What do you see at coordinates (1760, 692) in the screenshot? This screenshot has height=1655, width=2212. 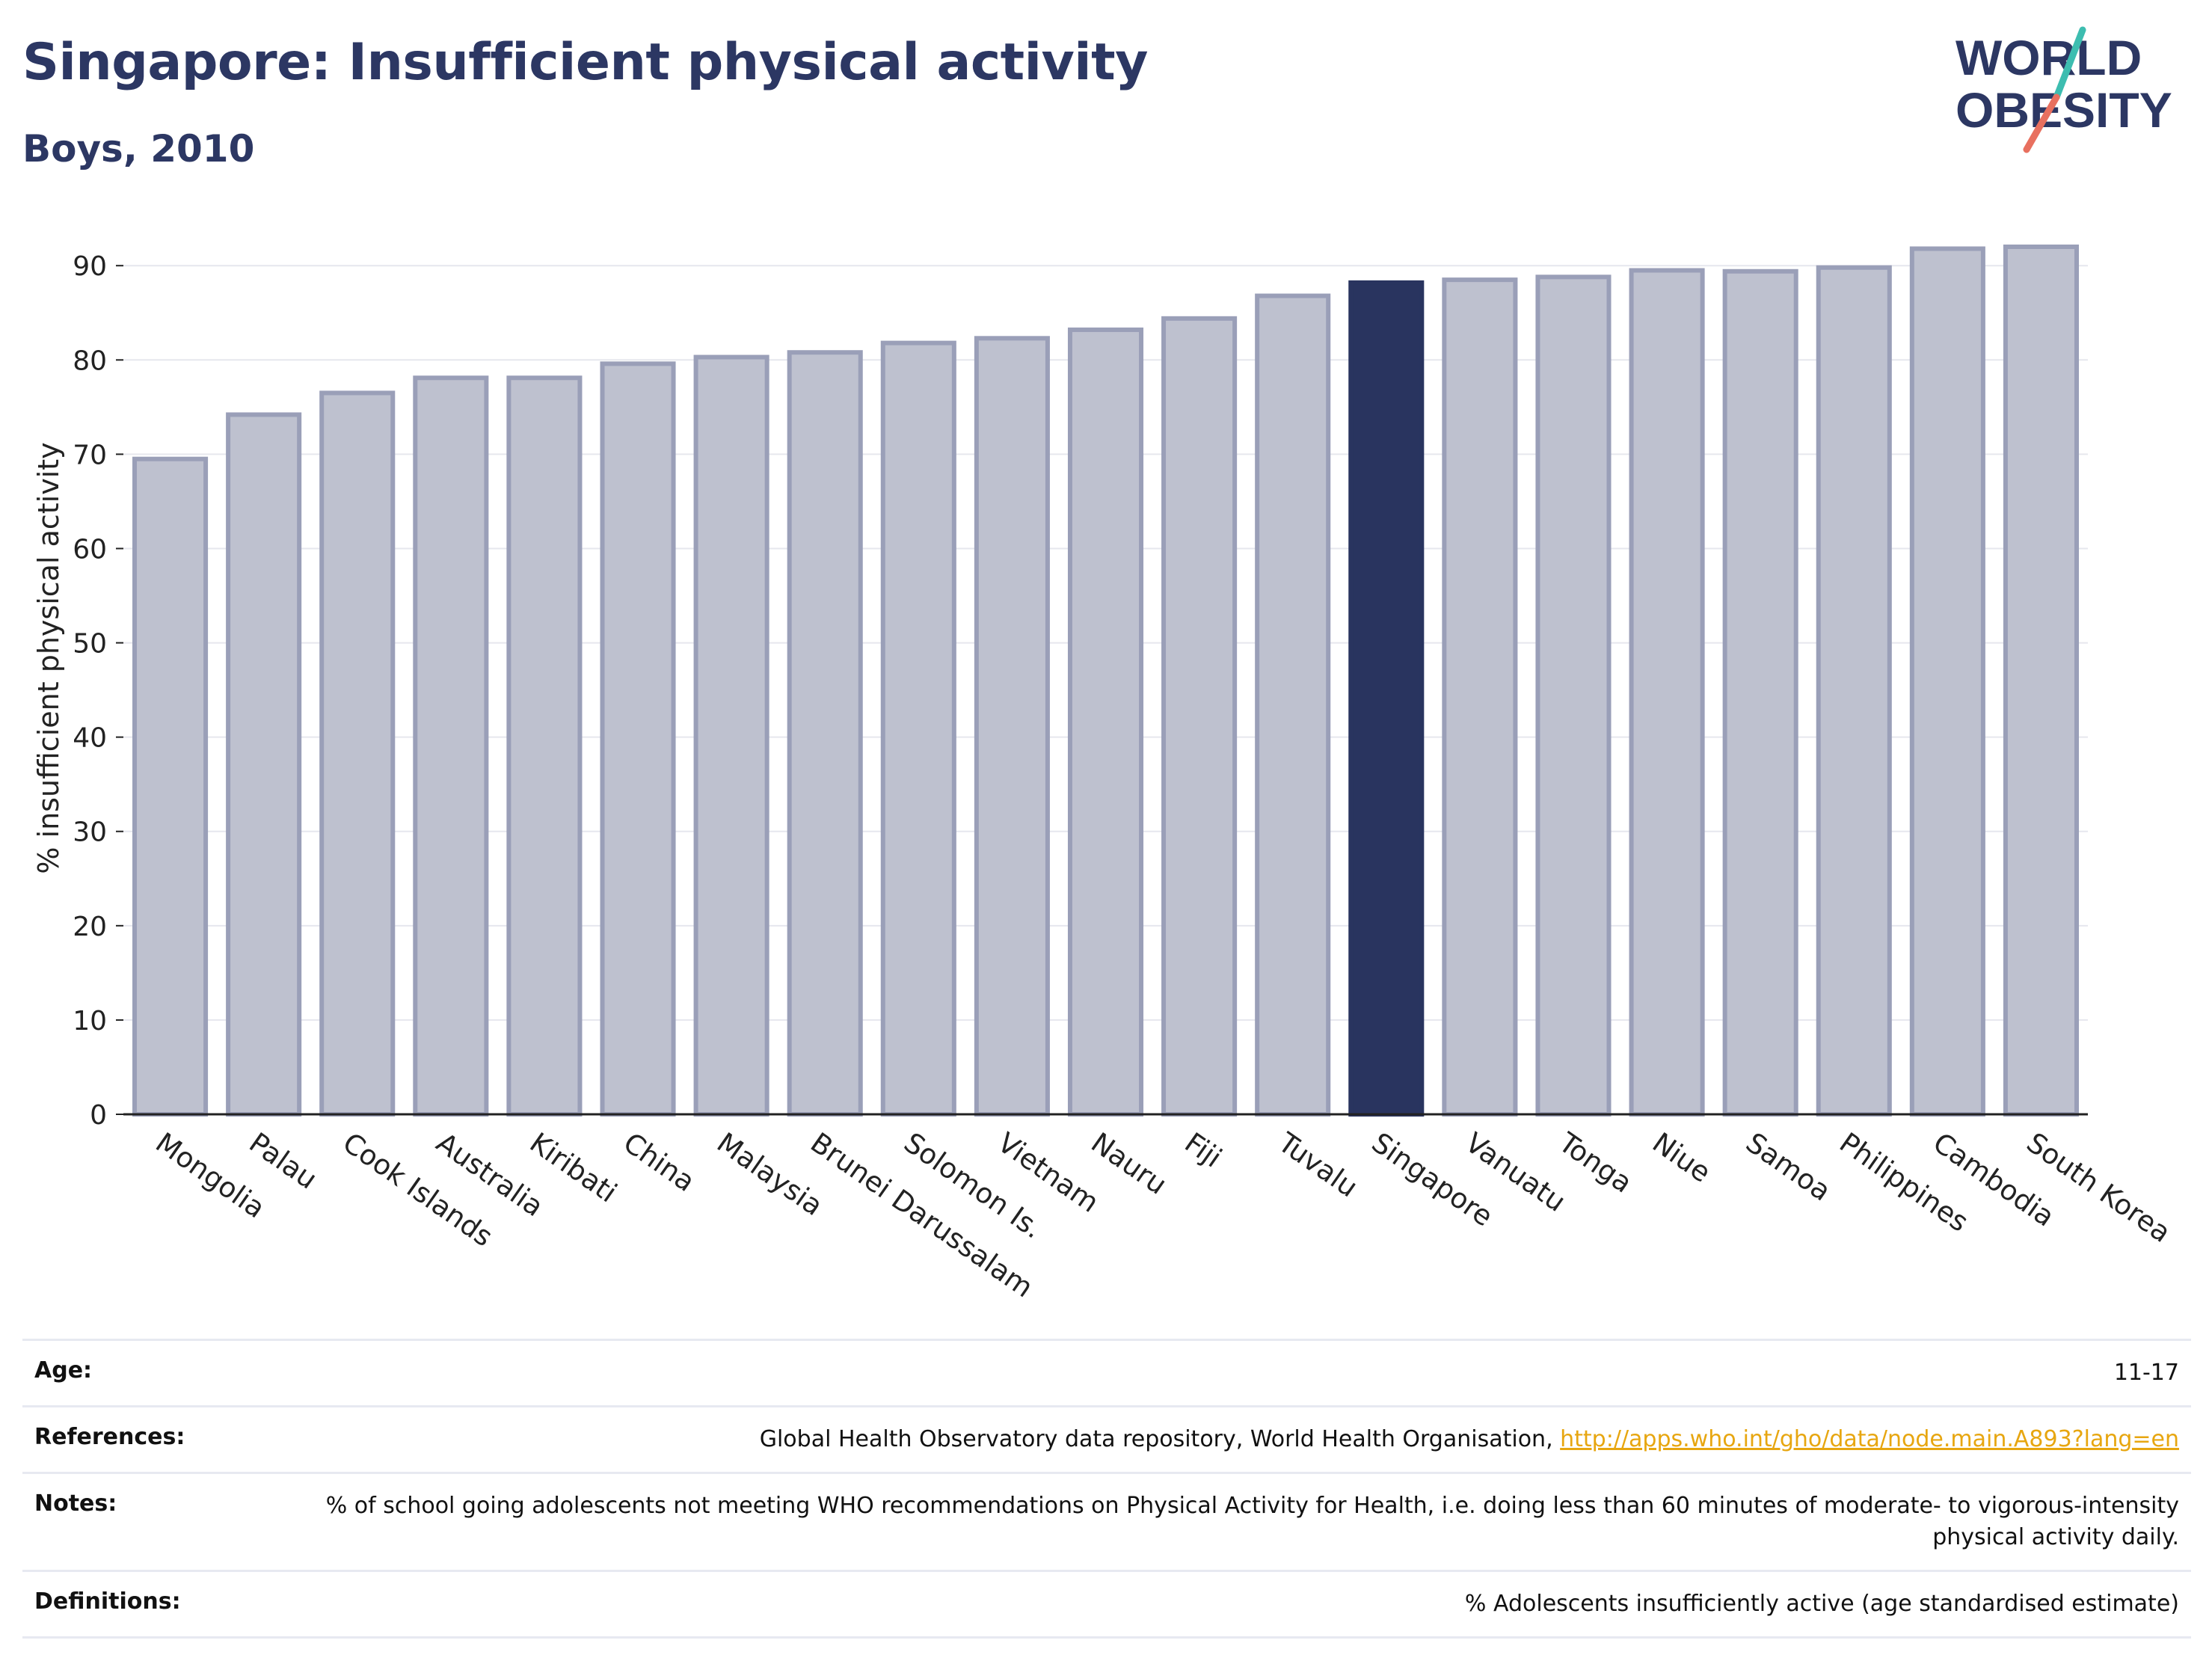 I see `bar-samoa` at bounding box center [1760, 692].